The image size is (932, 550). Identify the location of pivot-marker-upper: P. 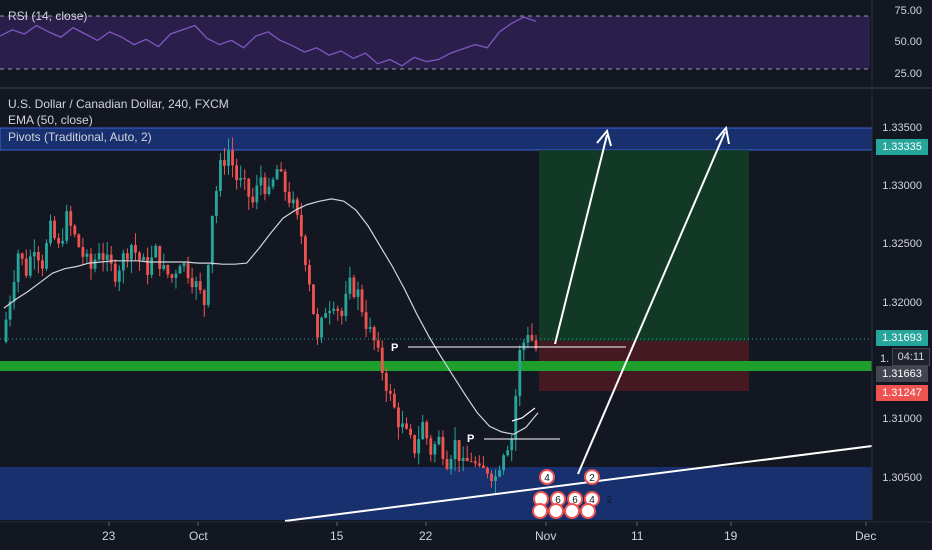
(395, 348).